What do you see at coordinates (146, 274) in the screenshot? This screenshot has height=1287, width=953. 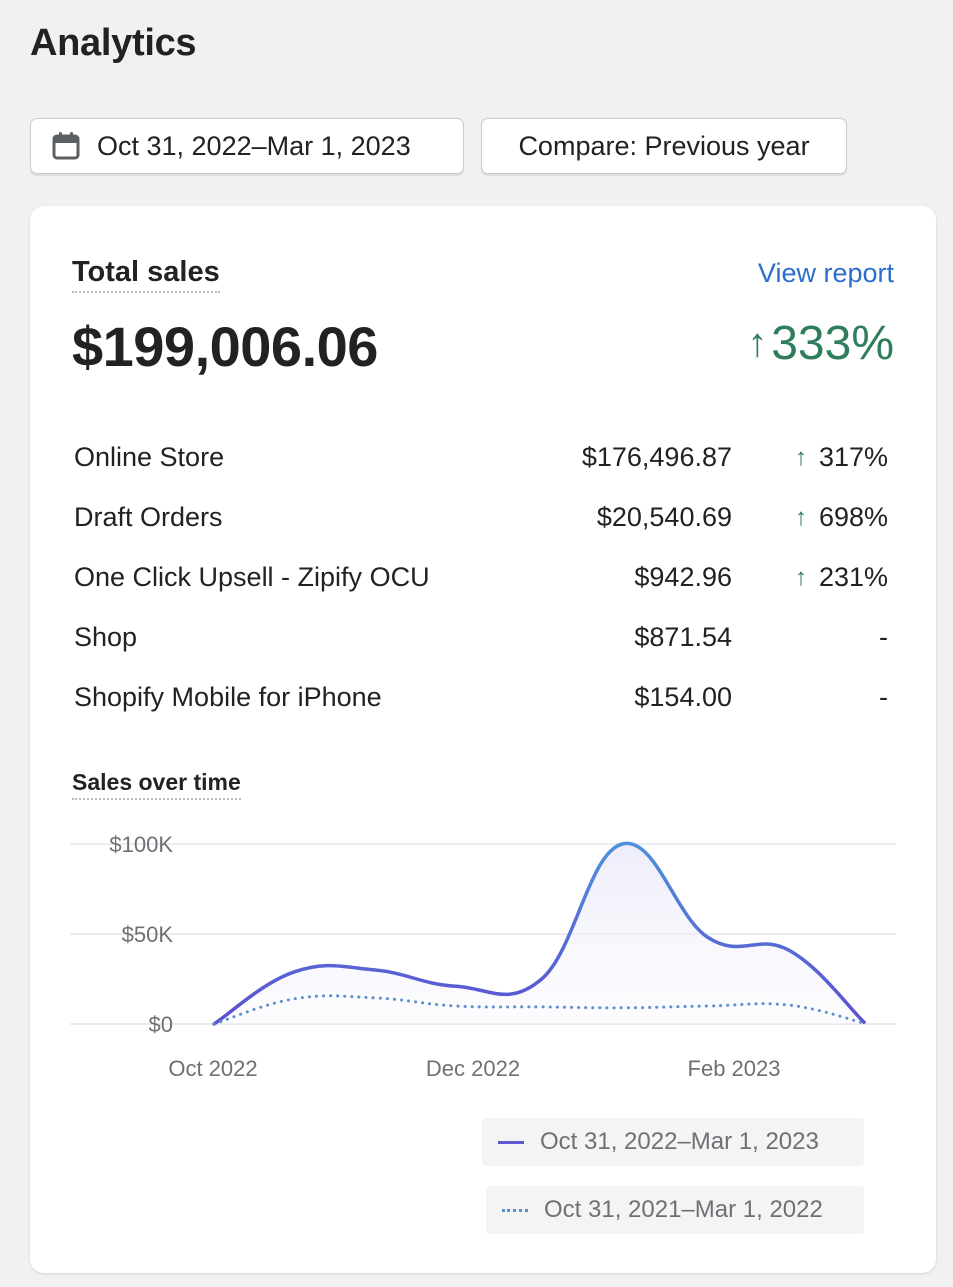 I see `card-title: Total sales` at bounding box center [146, 274].